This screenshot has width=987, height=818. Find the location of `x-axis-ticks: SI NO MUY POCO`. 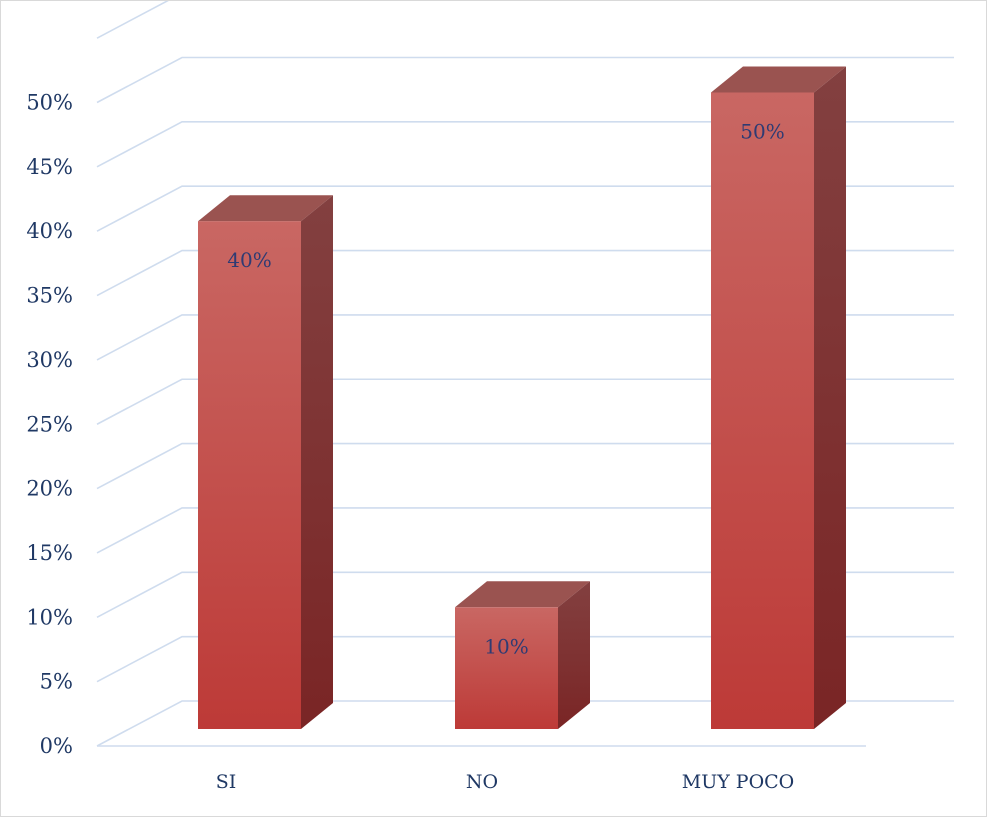

x-axis-ticks: SI NO MUY POCO is located at coordinates (505, 782).